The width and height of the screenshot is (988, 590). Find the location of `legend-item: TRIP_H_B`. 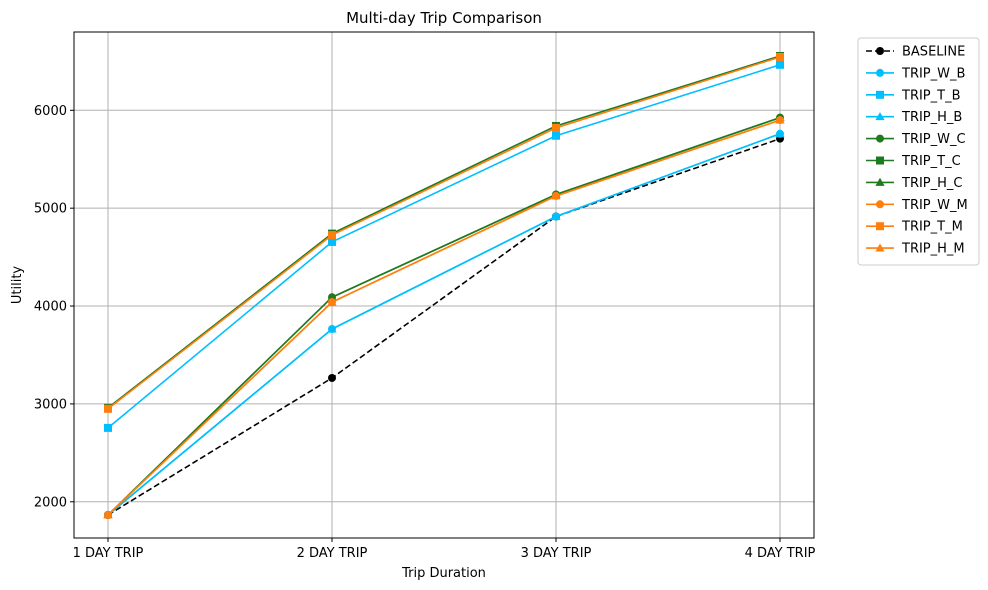

legend-item: TRIP_H_B is located at coordinates (914, 117).